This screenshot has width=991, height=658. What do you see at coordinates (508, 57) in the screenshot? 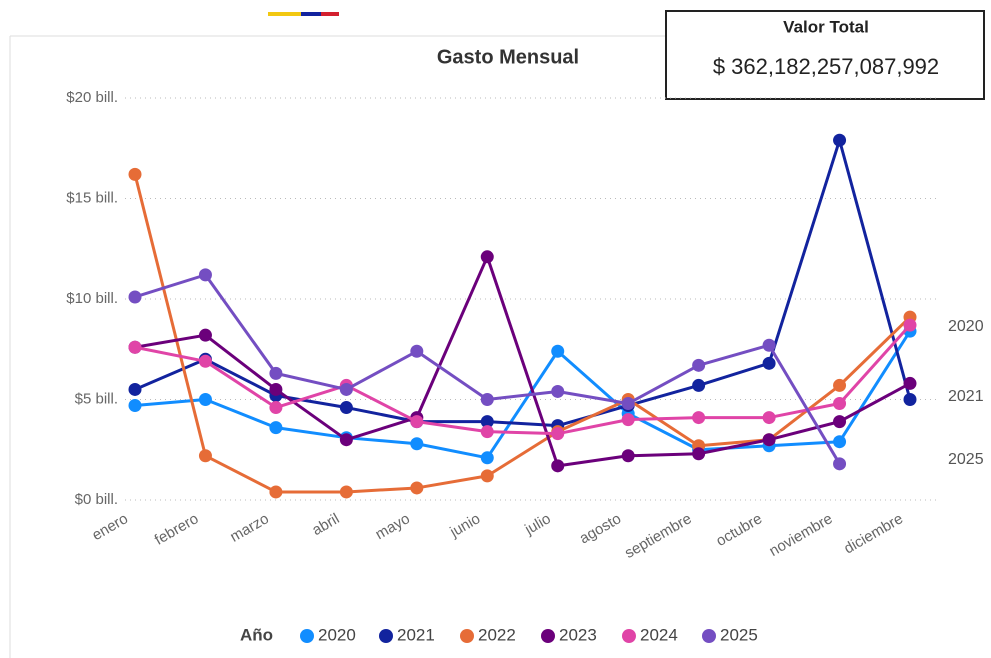
I see `chart-title: Gasto Mensual` at bounding box center [508, 57].